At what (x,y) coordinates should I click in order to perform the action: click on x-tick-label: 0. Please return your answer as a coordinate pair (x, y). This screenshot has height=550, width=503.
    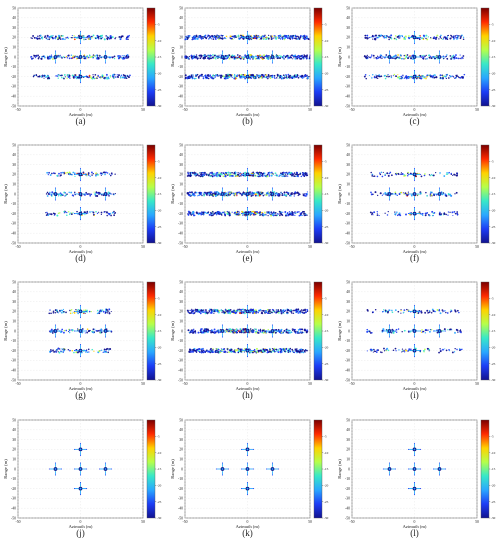
    Looking at the image, I should click on (248, 247).